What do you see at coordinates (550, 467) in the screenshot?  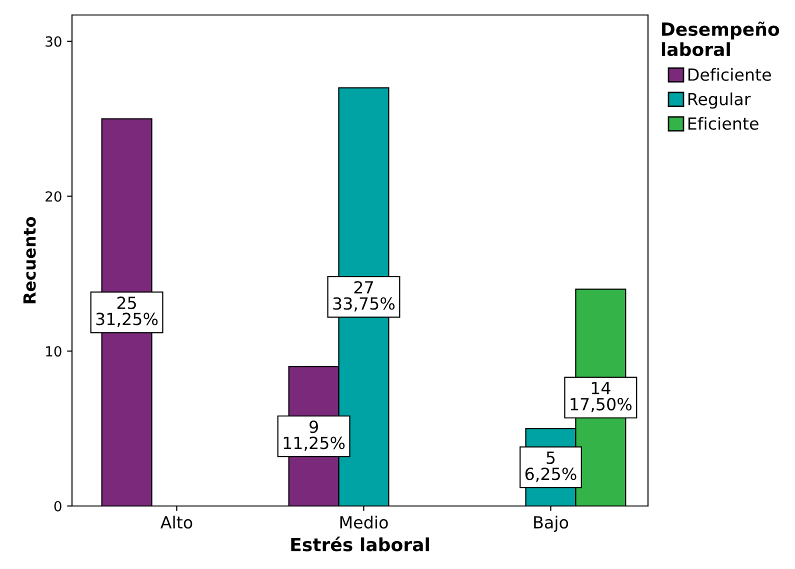 I see `data-label: 5 6,25%` at bounding box center [550, 467].